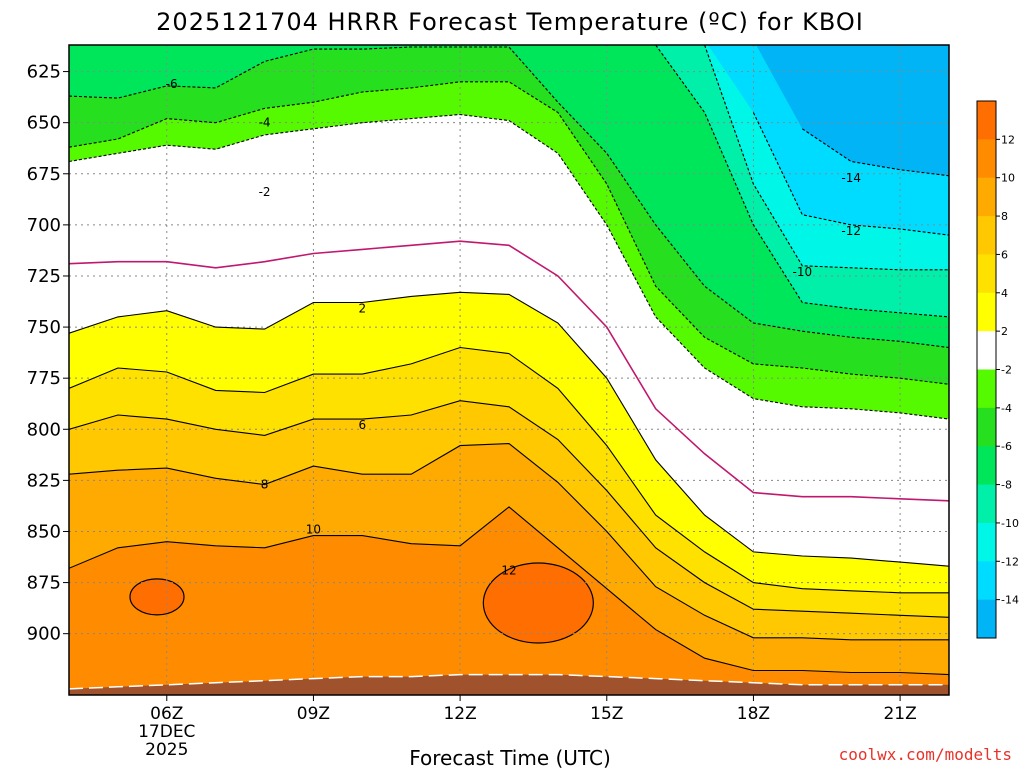 The width and height of the screenshot is (1024, 768). I want to click on colorbar-tick-label: 8, so click(1004, 216).